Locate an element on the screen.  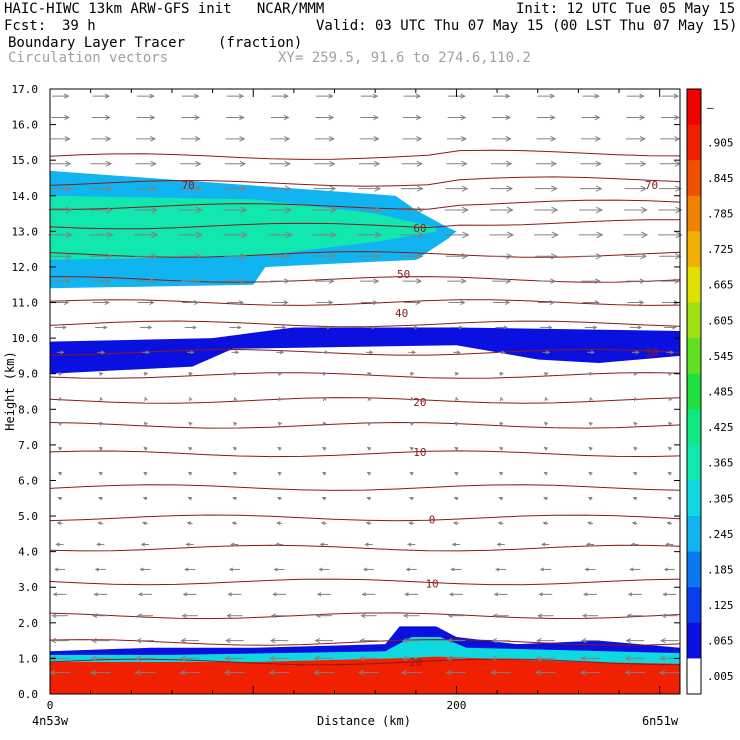
y-tick-label: 13.0 is located at coordinates (25, 231).